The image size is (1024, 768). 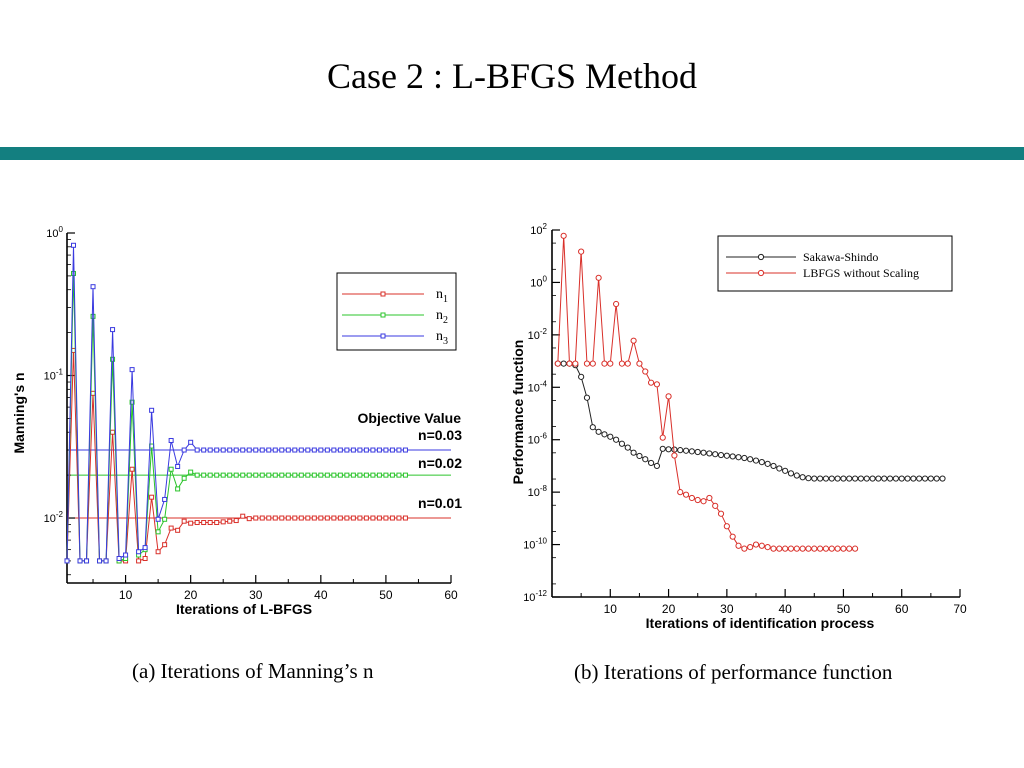 I want to click on annotation-n3: n=0.03, so click(x=440, y=435).